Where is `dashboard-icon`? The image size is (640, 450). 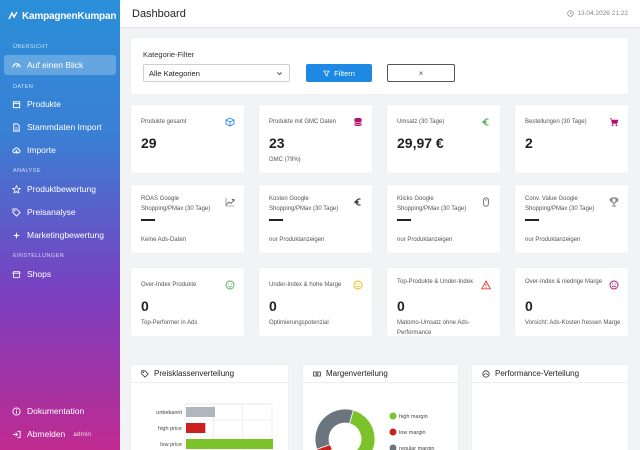
dashboard-icon is located at coordinates (16, 65).